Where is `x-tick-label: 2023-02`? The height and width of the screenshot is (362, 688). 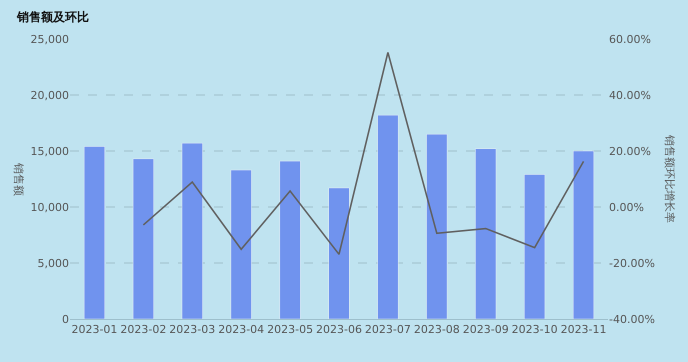
x-tick-label: 2023-02 is located at coordinates (143, 329).